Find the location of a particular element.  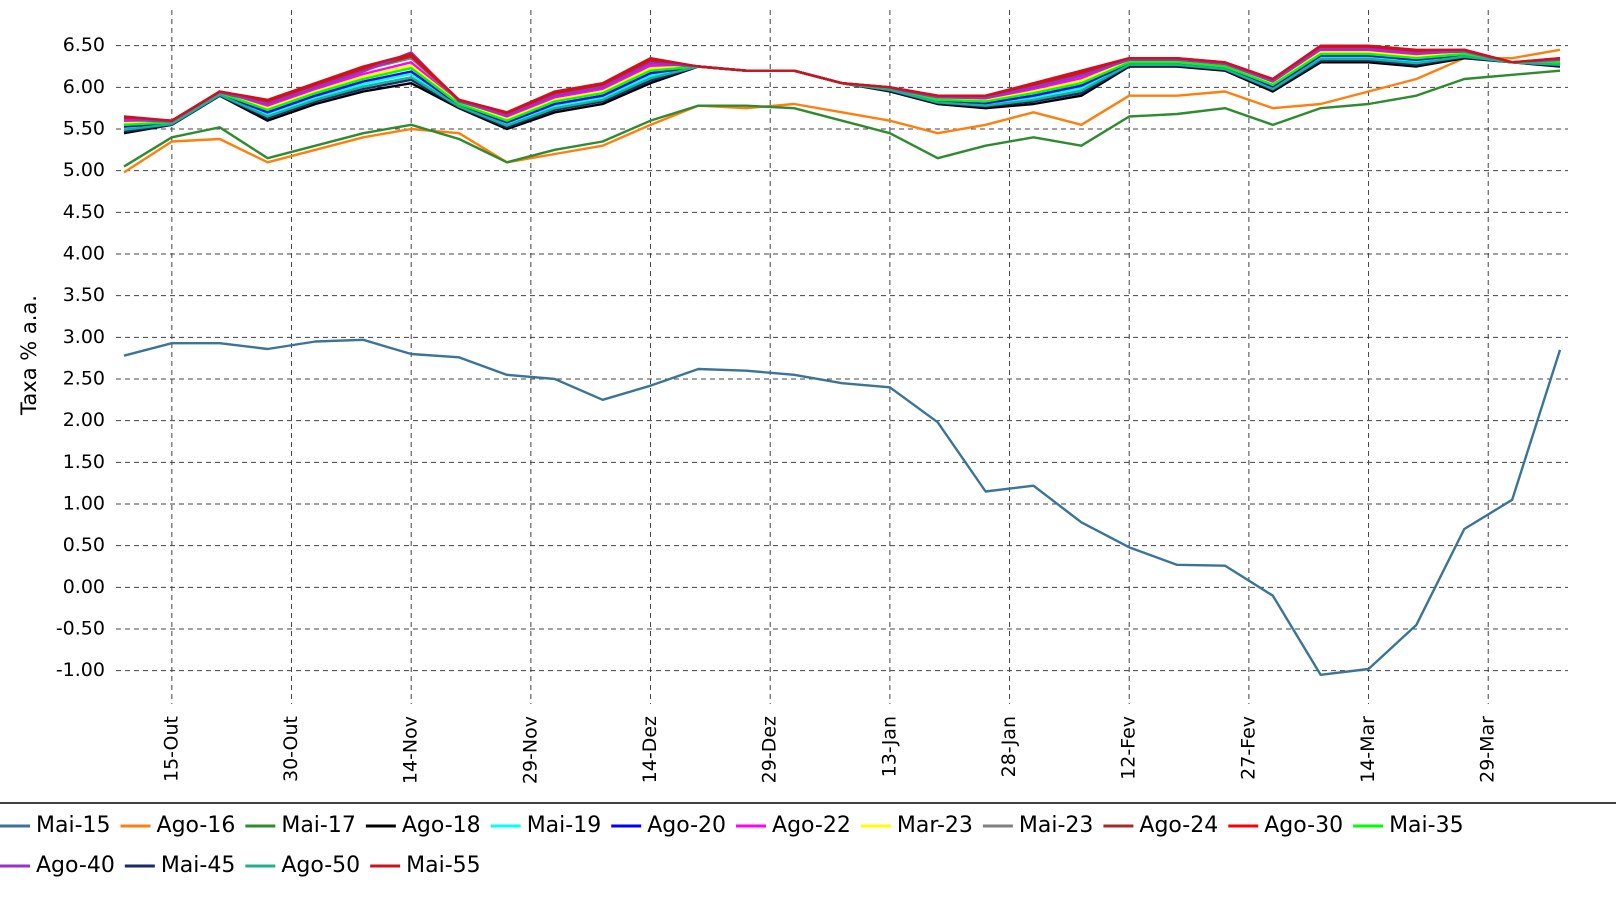

y-tick-label: 6.50 is located at coordinates (84, 45).